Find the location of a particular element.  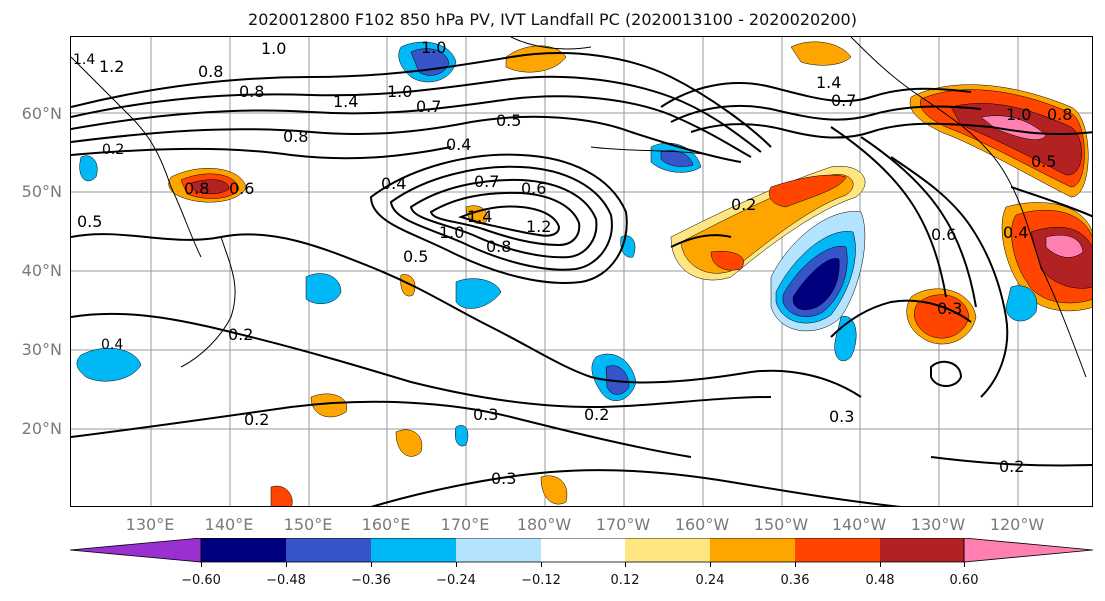

lon-label: 160°W is located at coordinates (702, 524).